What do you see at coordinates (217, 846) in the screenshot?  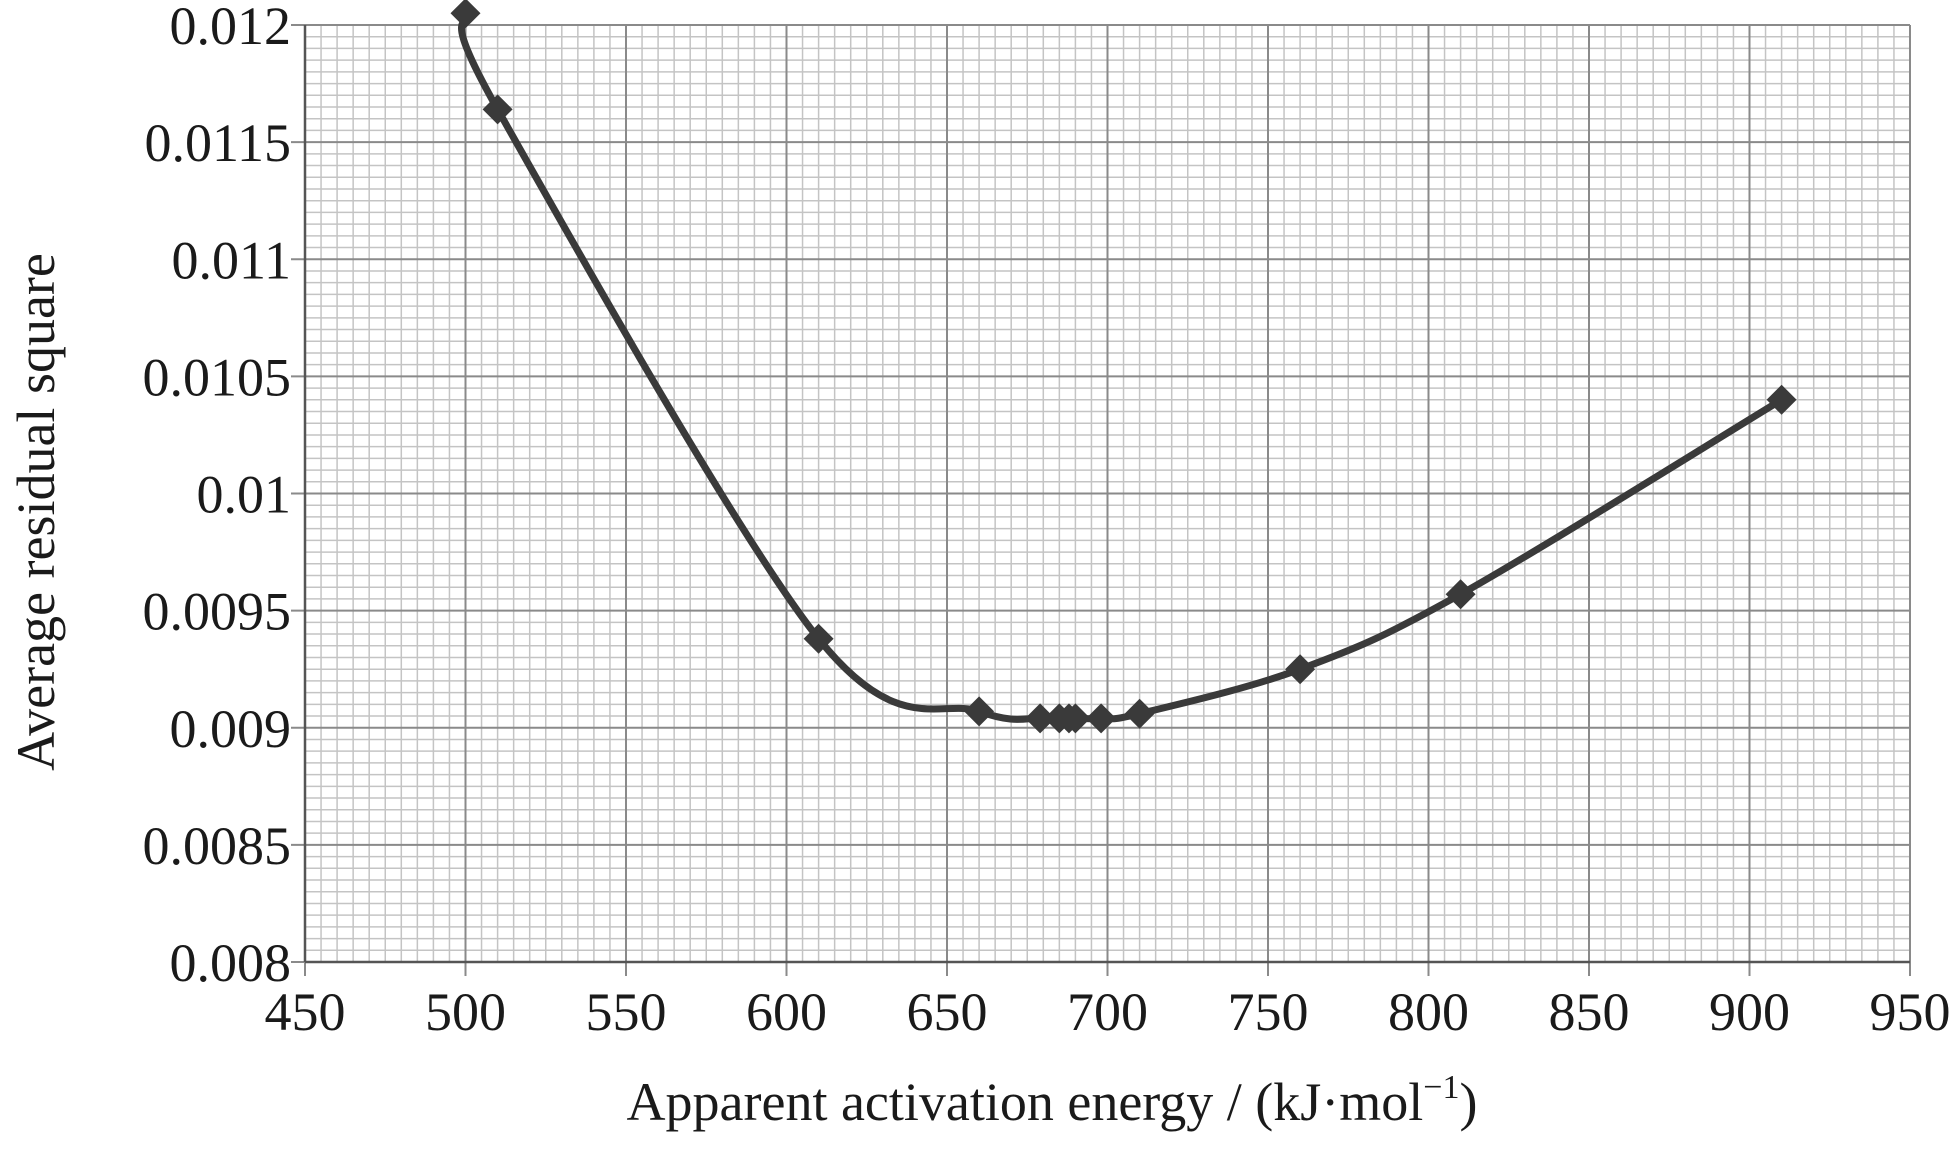 I see `y-tick-label: 0.0085` at bounding box center [217, 846].